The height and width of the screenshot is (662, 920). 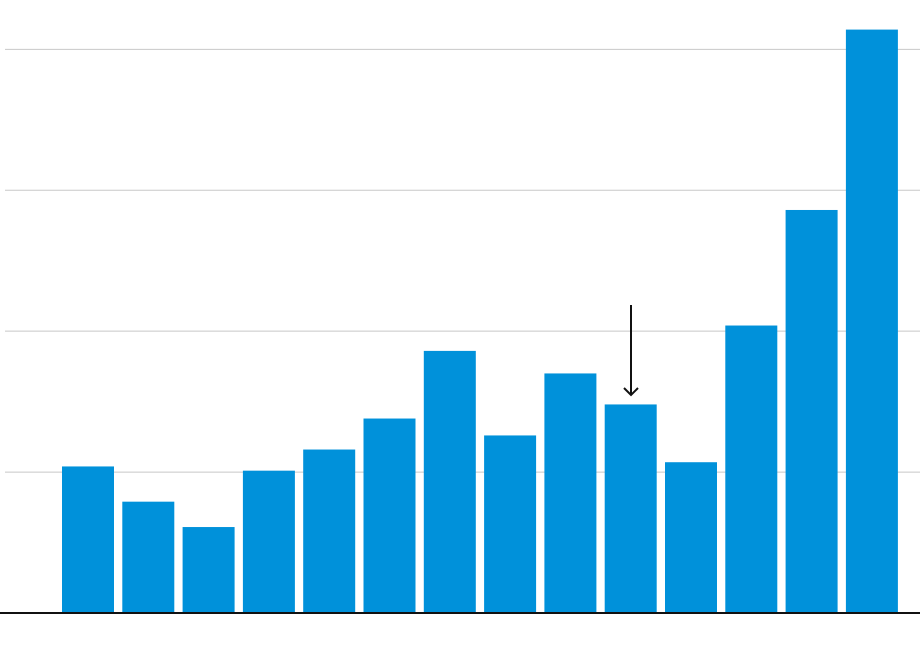 I want to click on annotation-arrow, so click(x=631, y=351).